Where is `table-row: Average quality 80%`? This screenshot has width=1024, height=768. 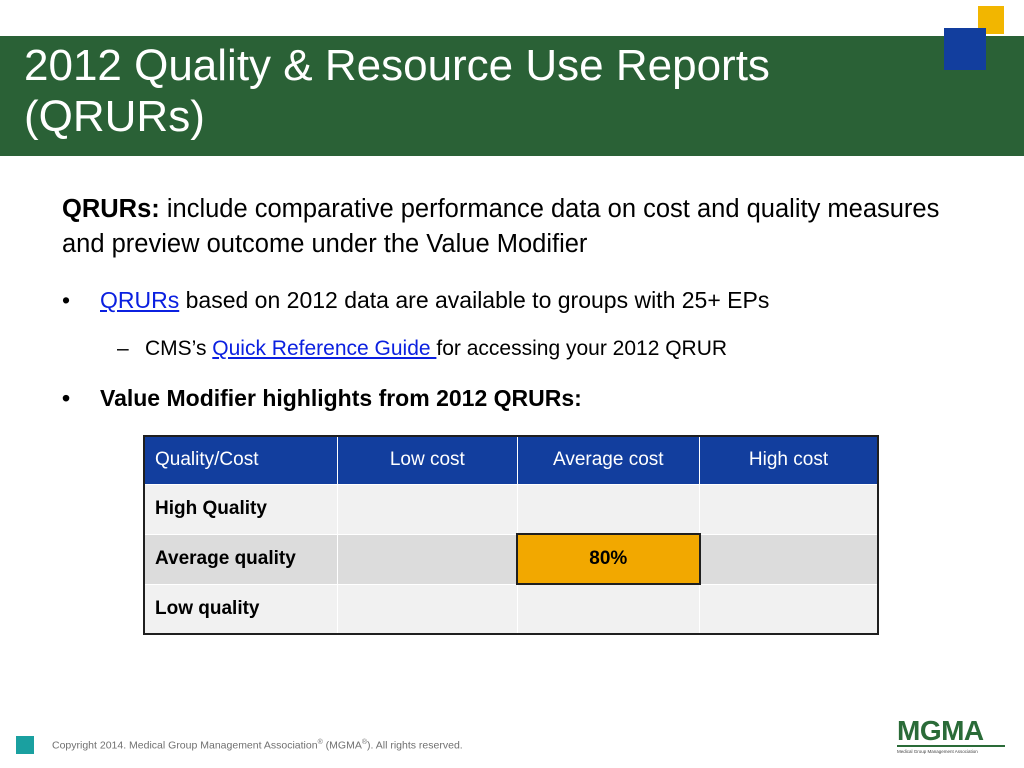 table-row: Average quality 80% is located at coordinates (511, 559).